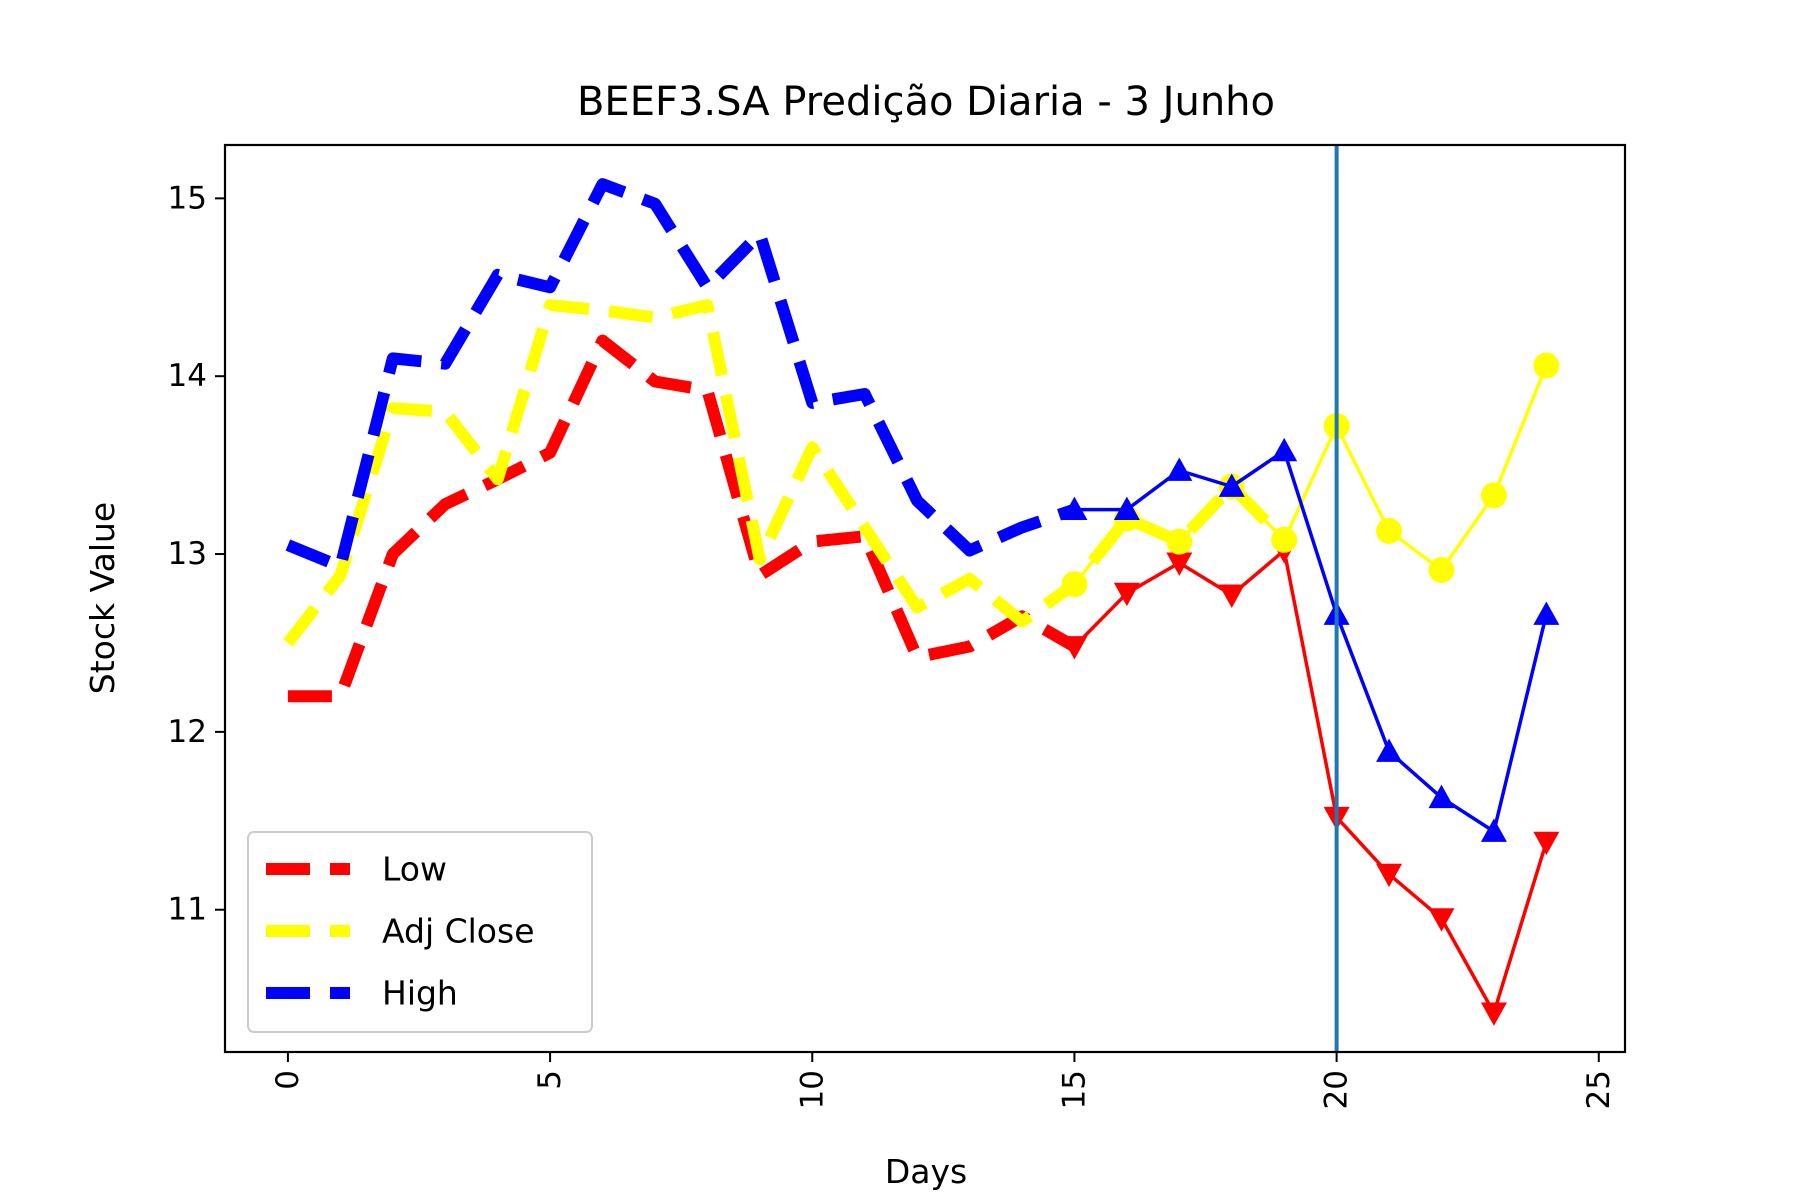  I want to click on y-tick-label: 12, so click(187, 732).